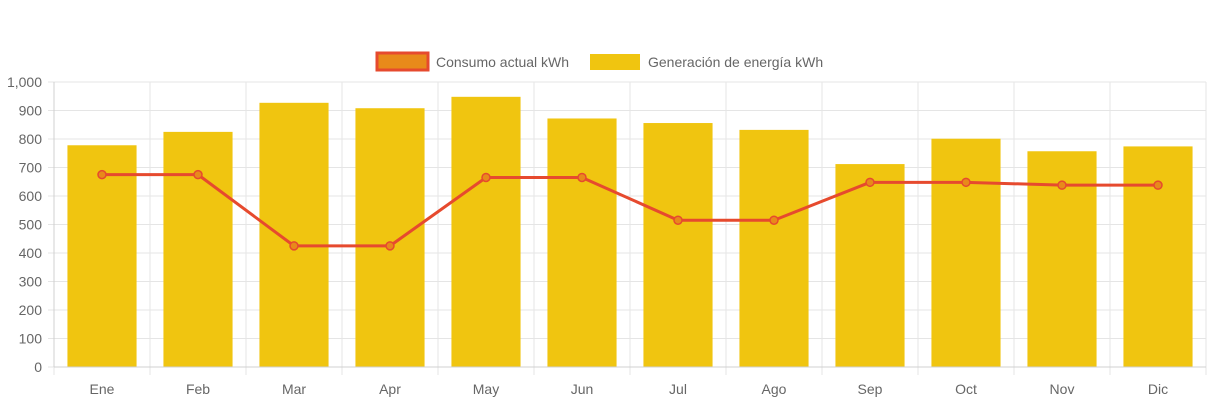 This screenshot has height=403, width=1213. Describe the element at coordinates (735, 62) in the screenshot. I see `legend-label-generation: Generación de energía kWh` at that location.